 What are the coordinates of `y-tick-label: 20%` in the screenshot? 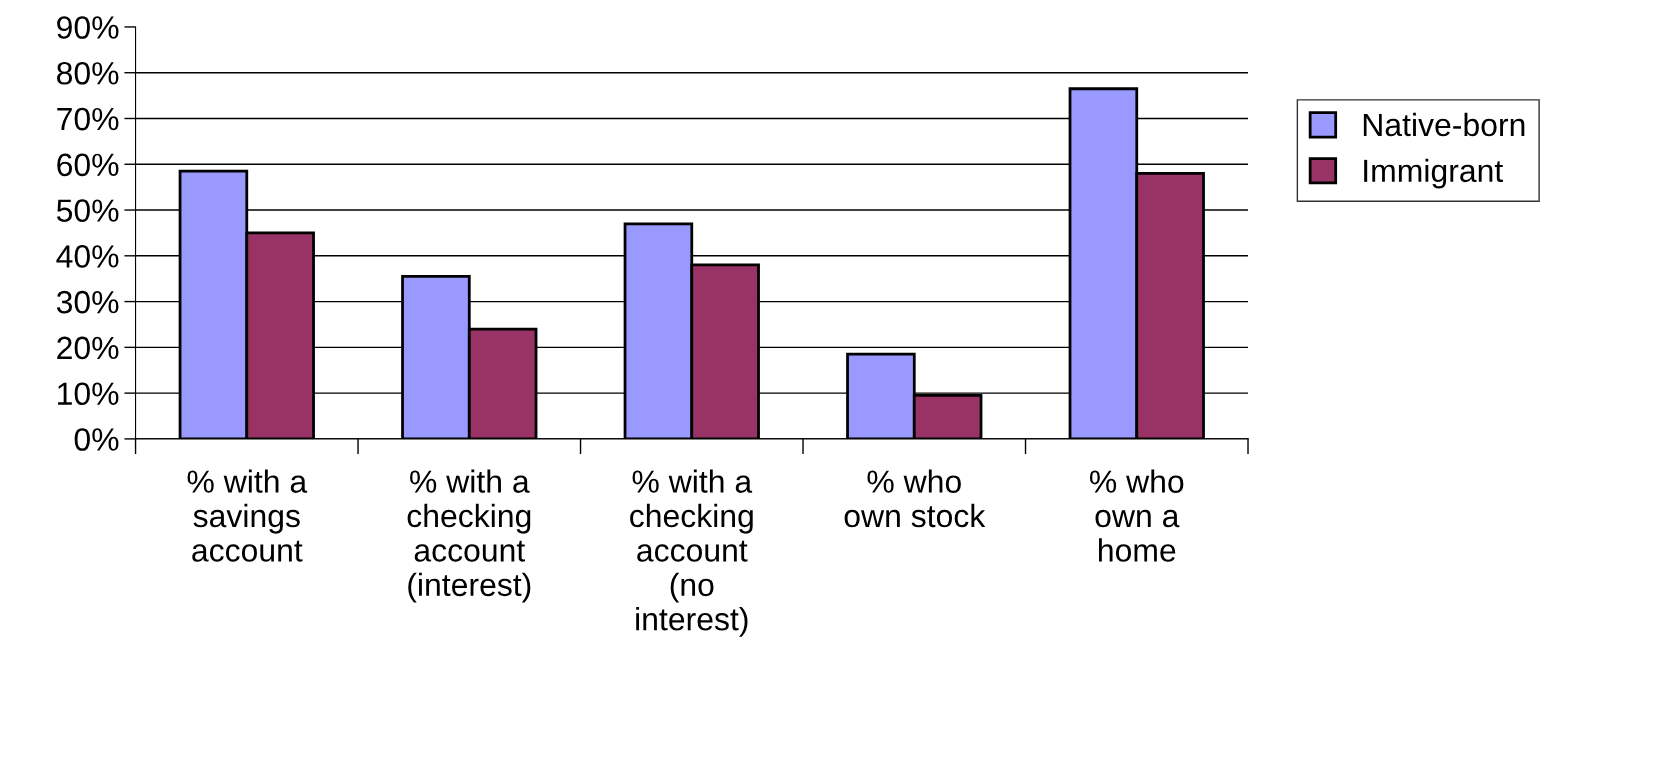 It's located at (88, 348).